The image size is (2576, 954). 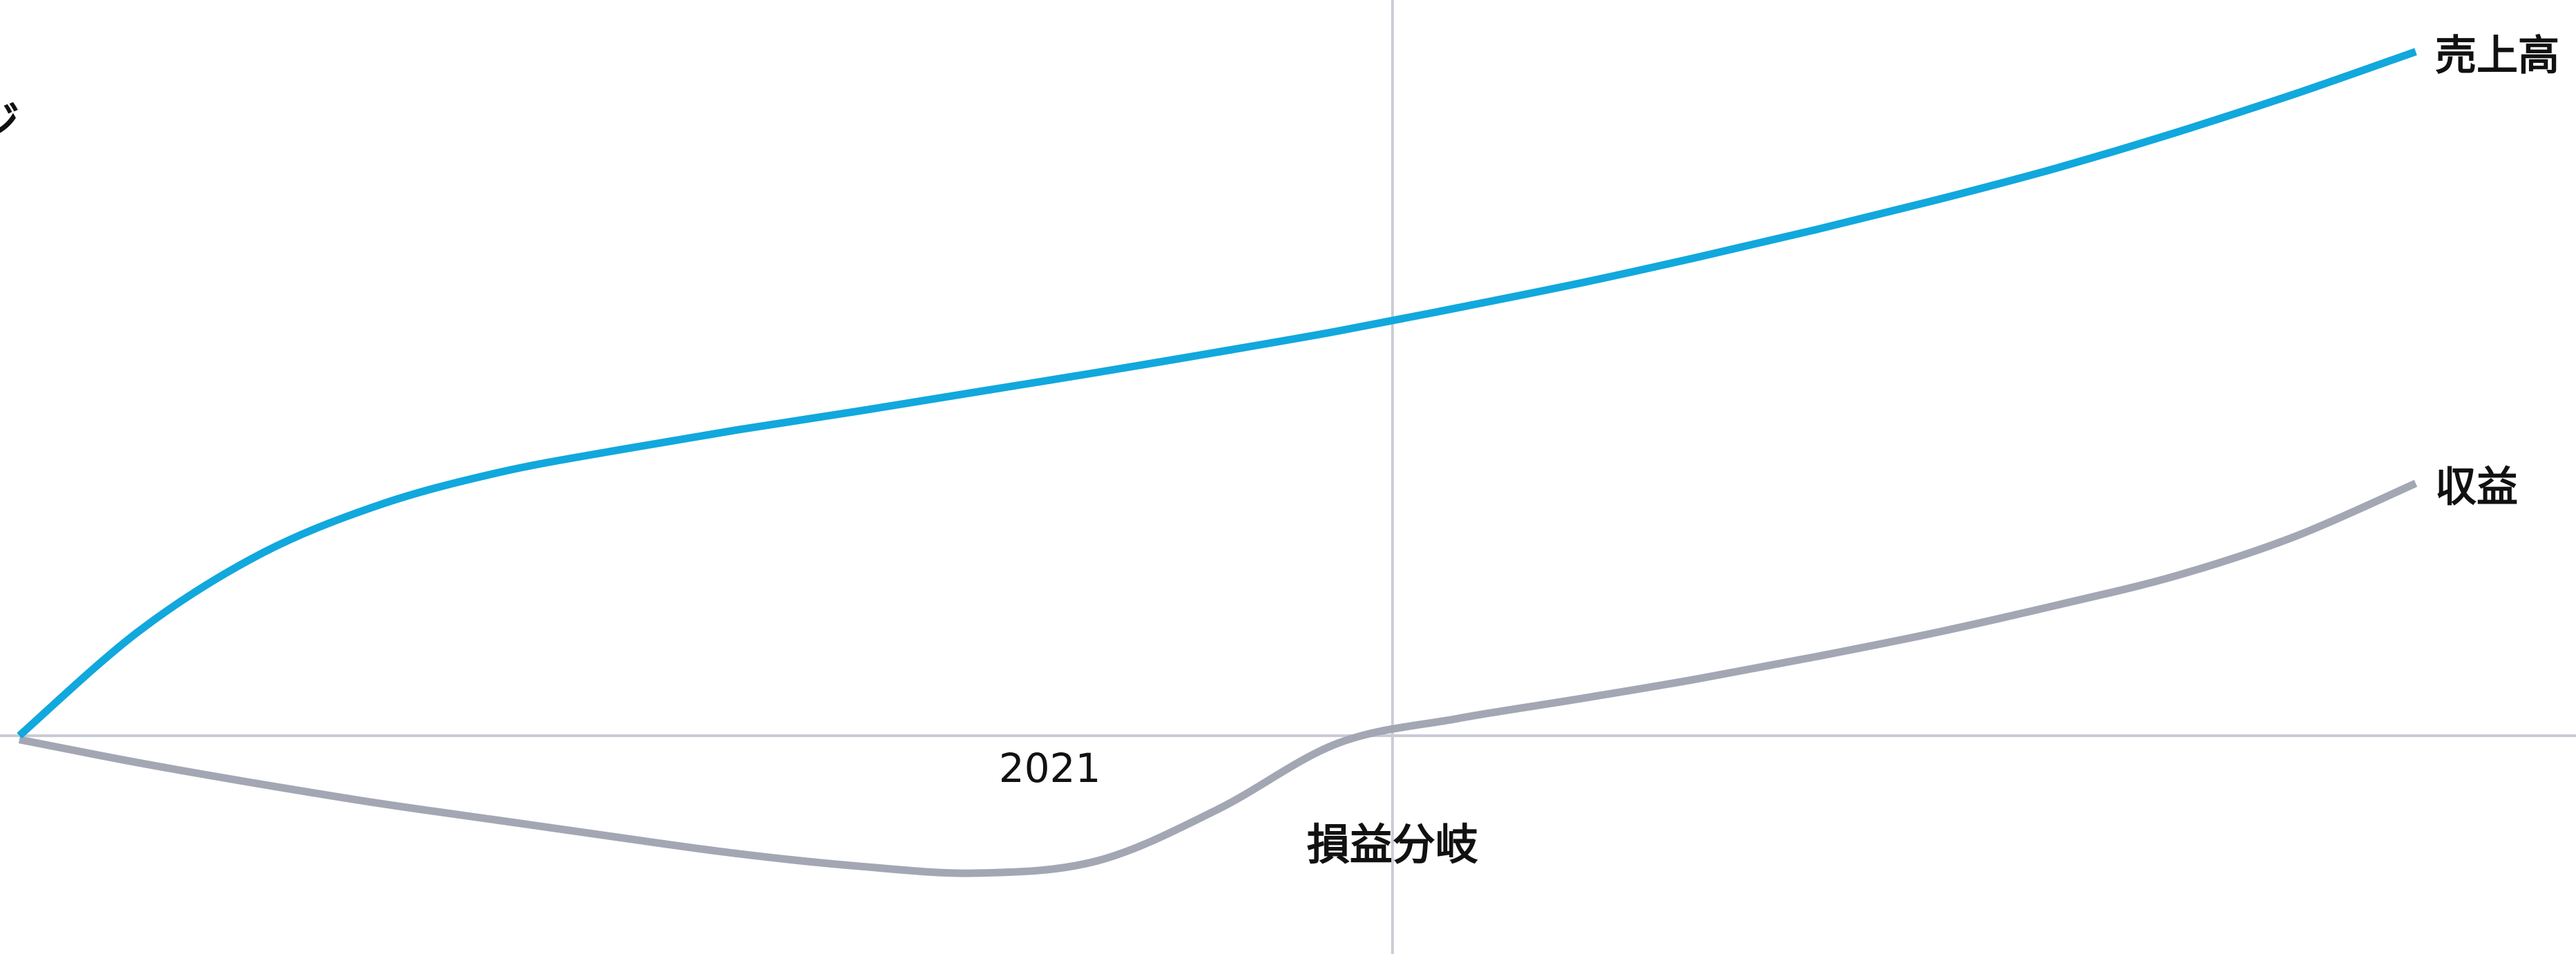 I want to click on series-label-sales: 売上高, so click(x=2497, y=56).